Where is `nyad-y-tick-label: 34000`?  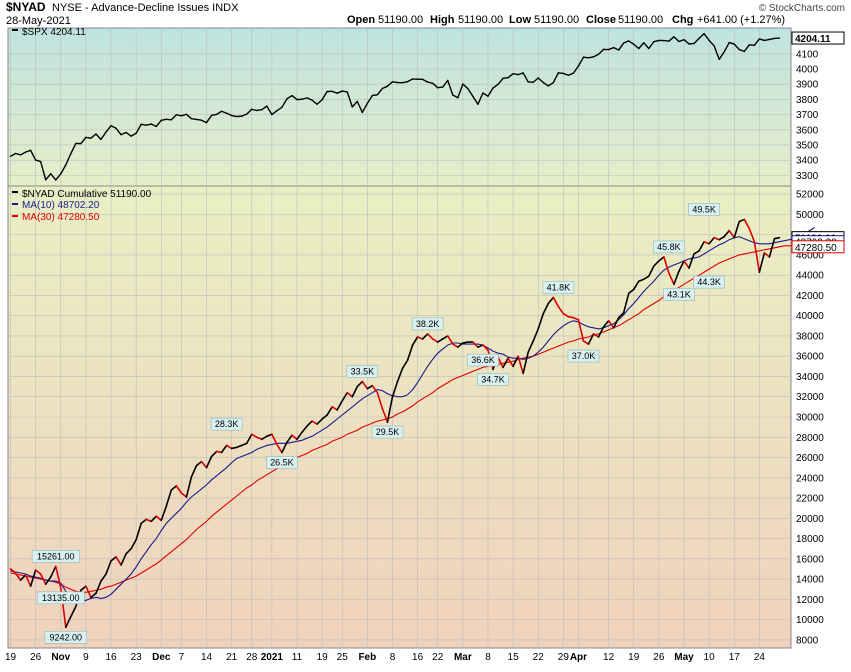 nyad-y-tick-label: 34000 is located at coordinates (810, 377).